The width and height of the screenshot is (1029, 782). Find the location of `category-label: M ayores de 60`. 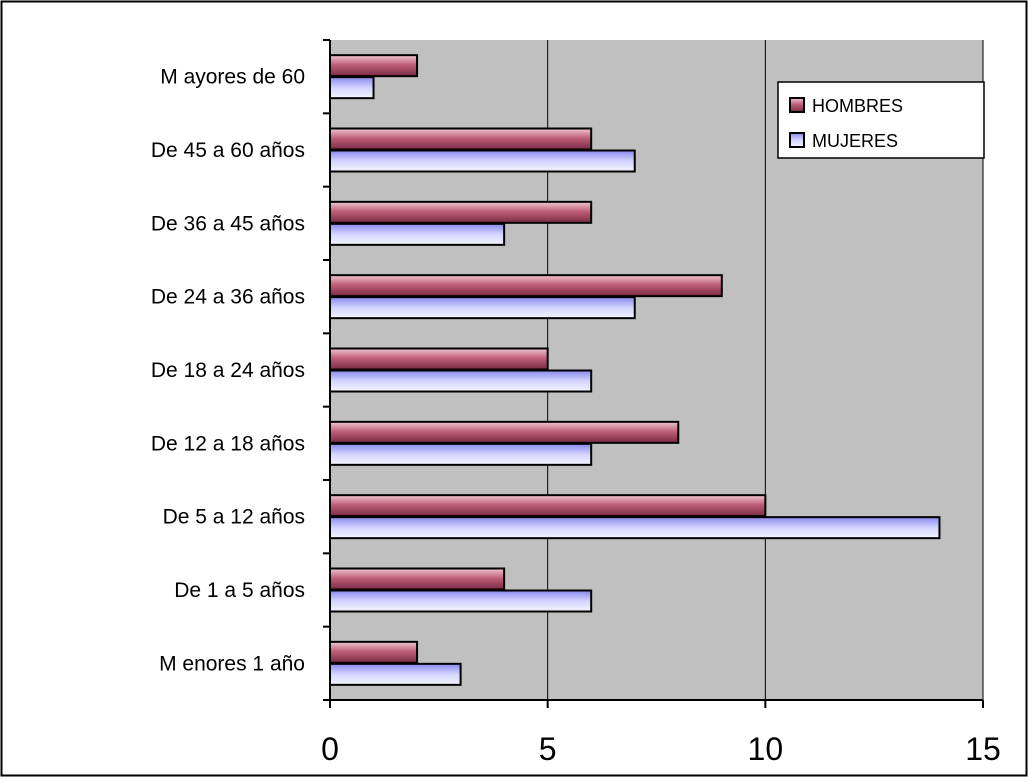

category-label: M ayores de 60 is located at coordinates (232, 77).